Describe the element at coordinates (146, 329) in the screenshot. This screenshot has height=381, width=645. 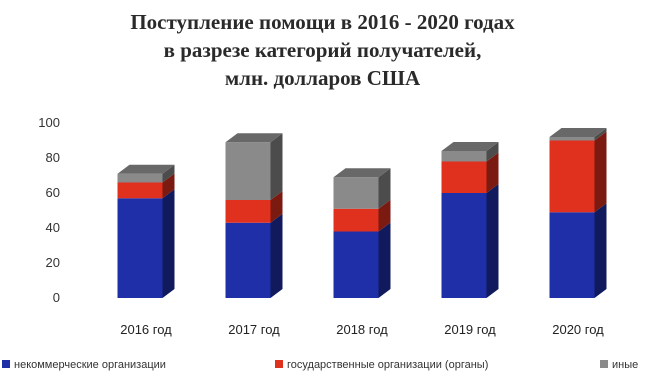
I see `x-tick-label: 2016 год` at that location.